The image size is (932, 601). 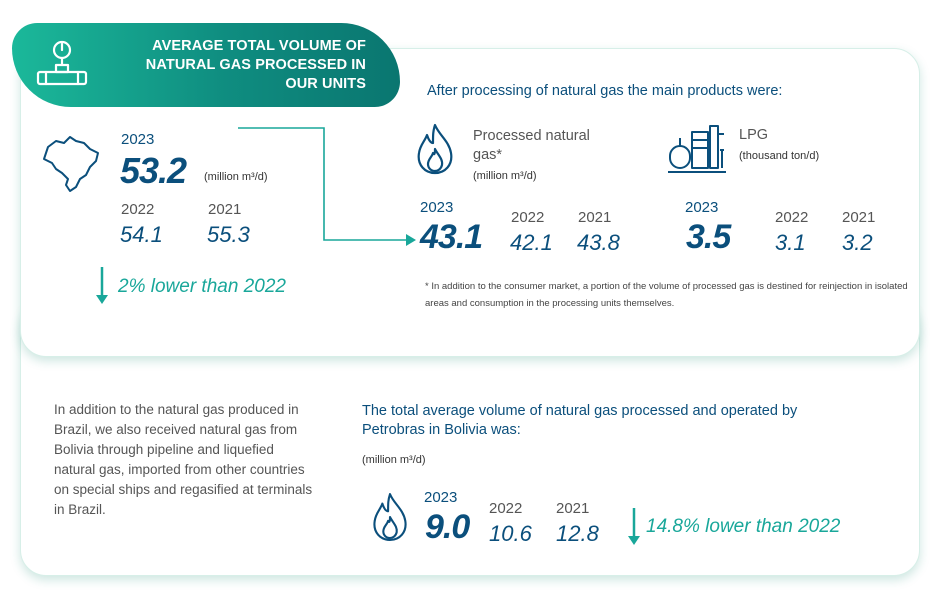 What do you see at coordinates (702, 207) in the screenshot?
I see `lpg-year-current: 2023` at bounding box center [702, 207].